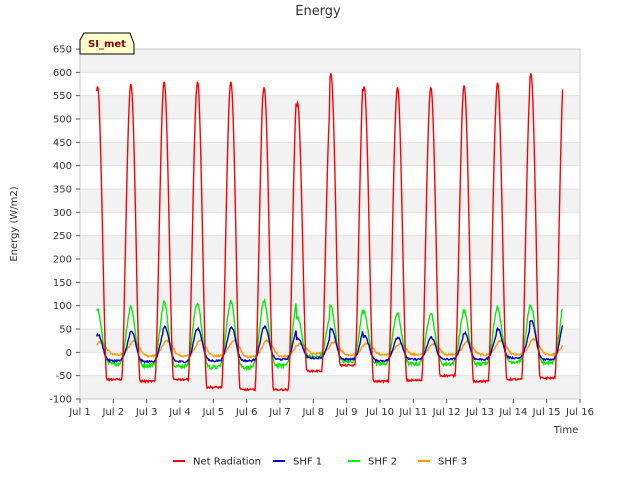 The image size is (640, 480). What do you see at coordinates (69, 353) in the screenshot?
I see `y-tick-label: 0` at bounding box center [69, 353].